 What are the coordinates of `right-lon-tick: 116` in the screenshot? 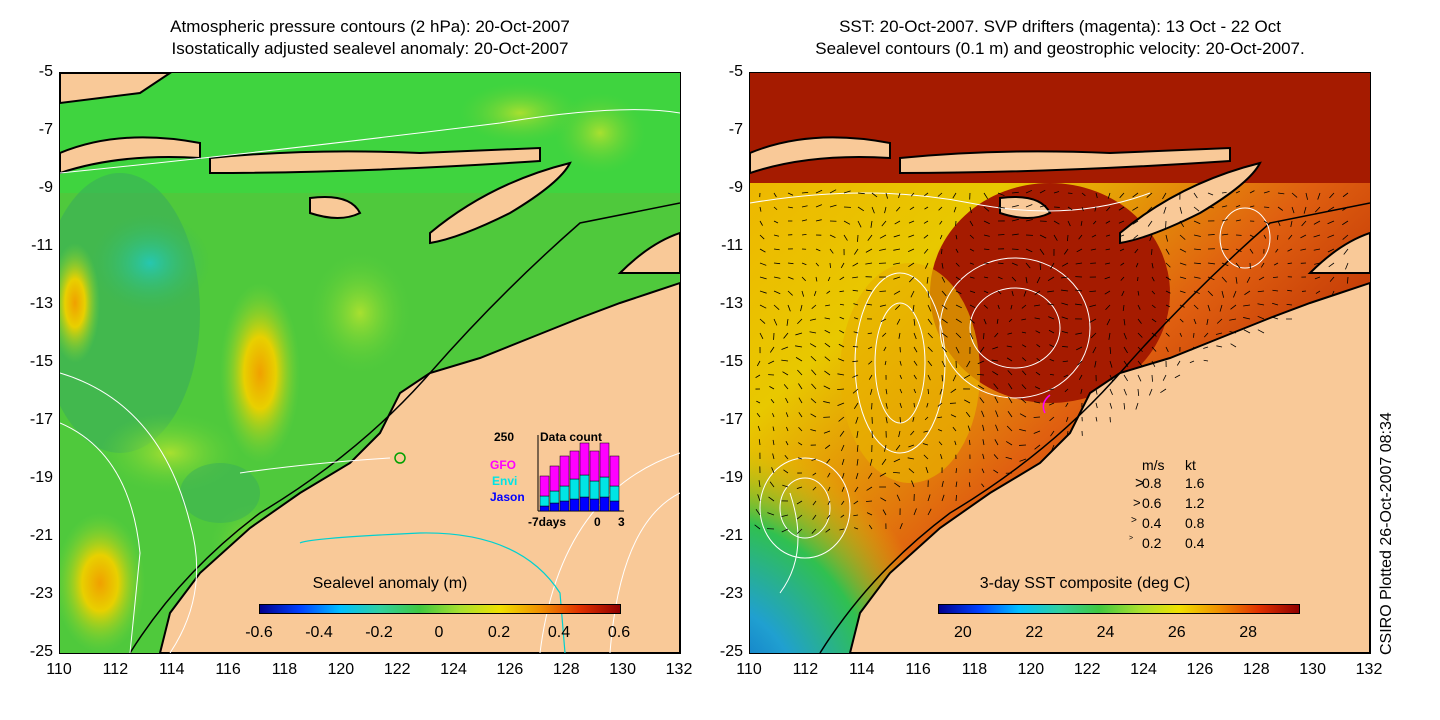 It's located at (918, 669).